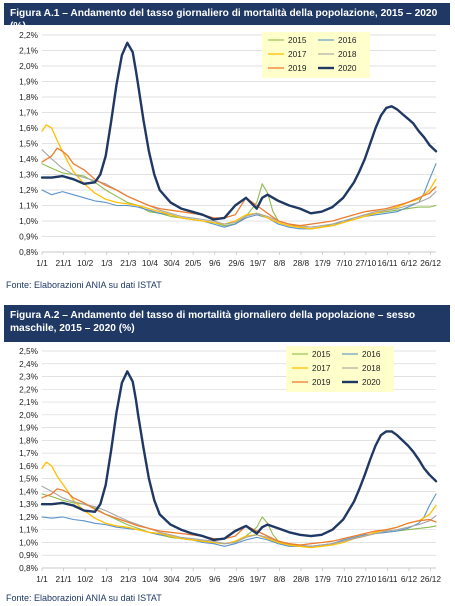 The image size is (455, 606). I want to click on figure-2-y-tick-label: 1,5%, so click(29, 479).